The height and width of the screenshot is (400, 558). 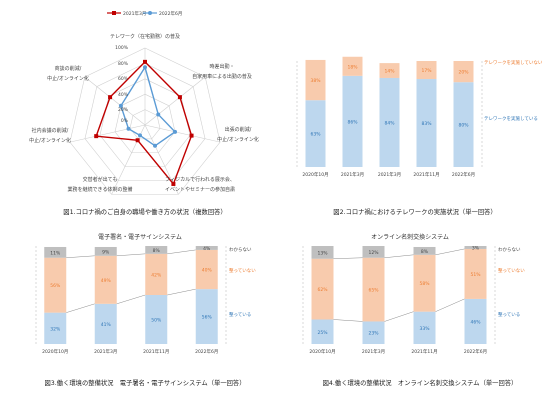 I want to click on chart4-x-tick-3: 2022年6月, so click(x=475, y=351).